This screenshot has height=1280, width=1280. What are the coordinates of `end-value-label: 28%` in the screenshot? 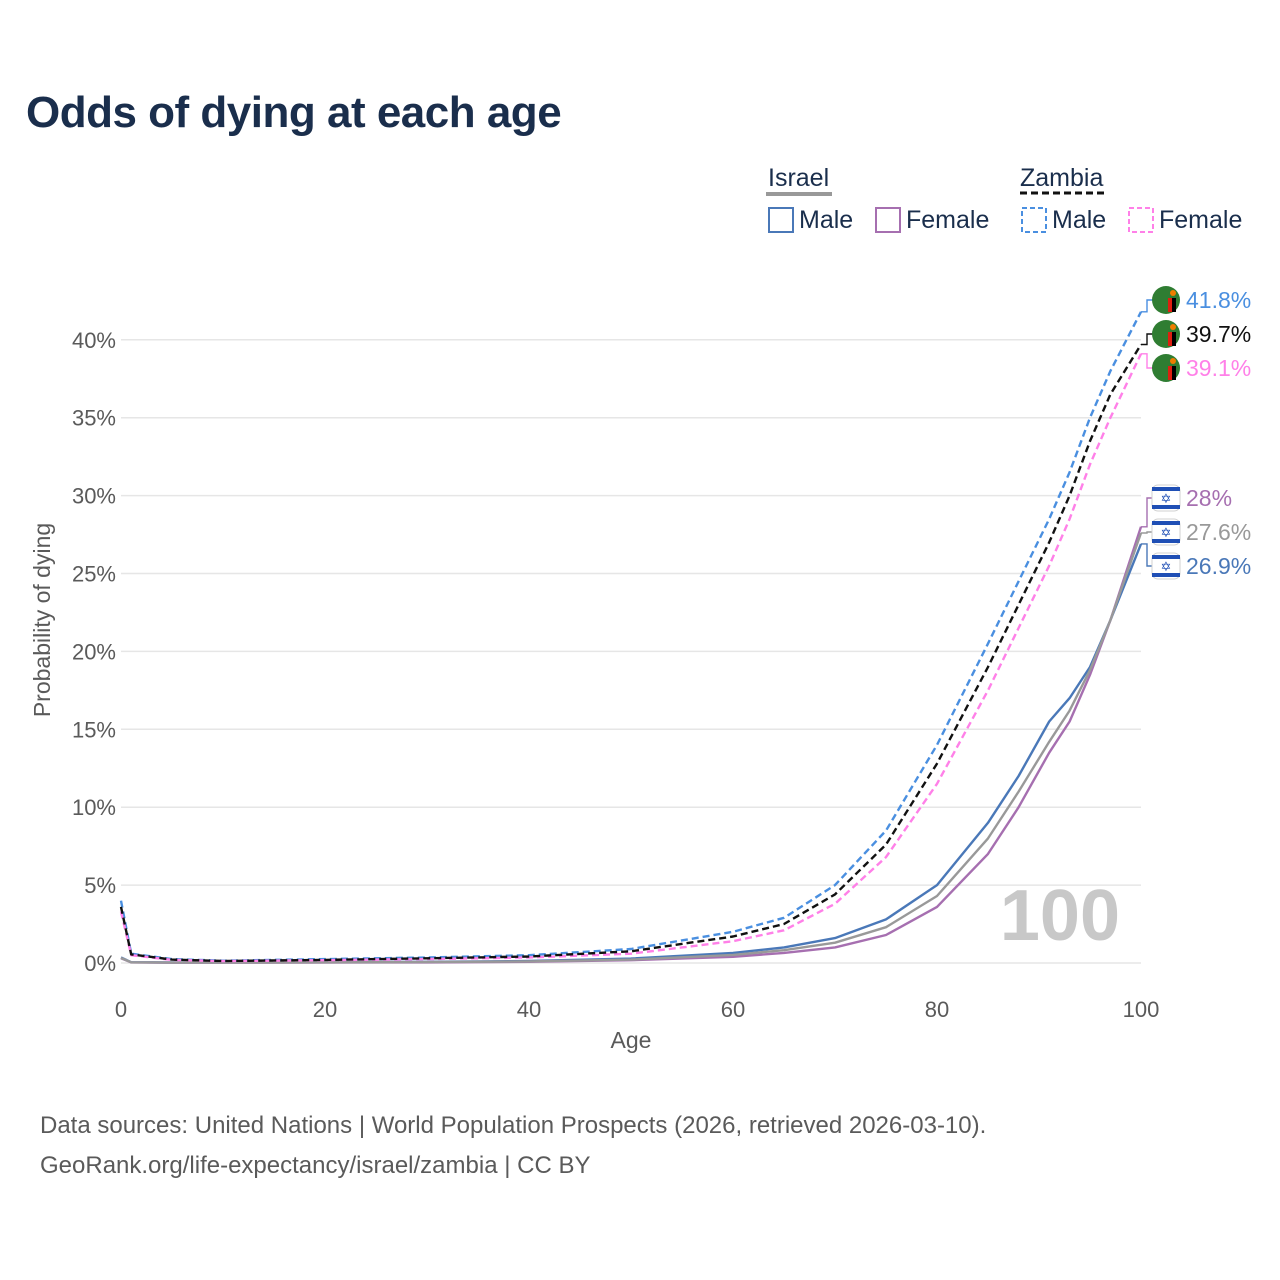 It's located at (1209, 498).